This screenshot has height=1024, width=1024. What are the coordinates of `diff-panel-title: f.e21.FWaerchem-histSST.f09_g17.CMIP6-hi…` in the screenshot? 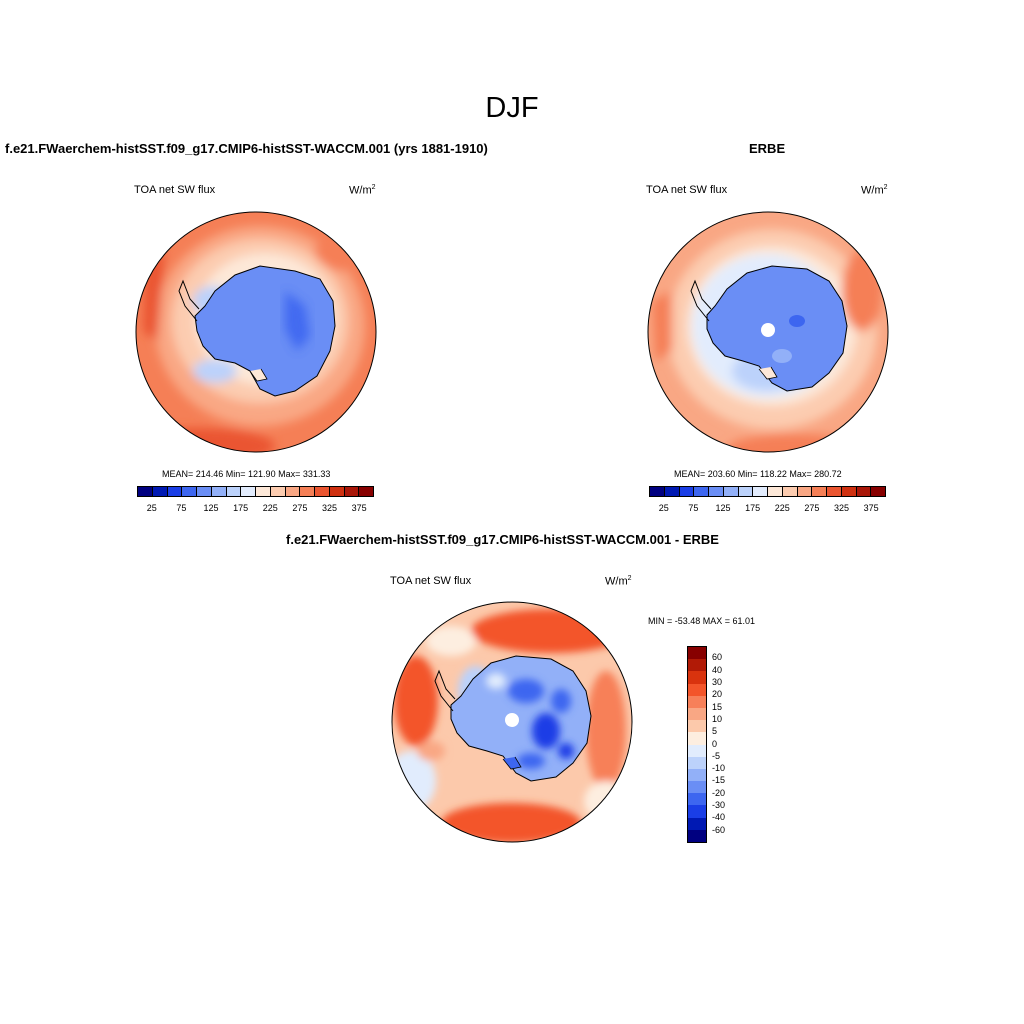 It's located at (502, 539).